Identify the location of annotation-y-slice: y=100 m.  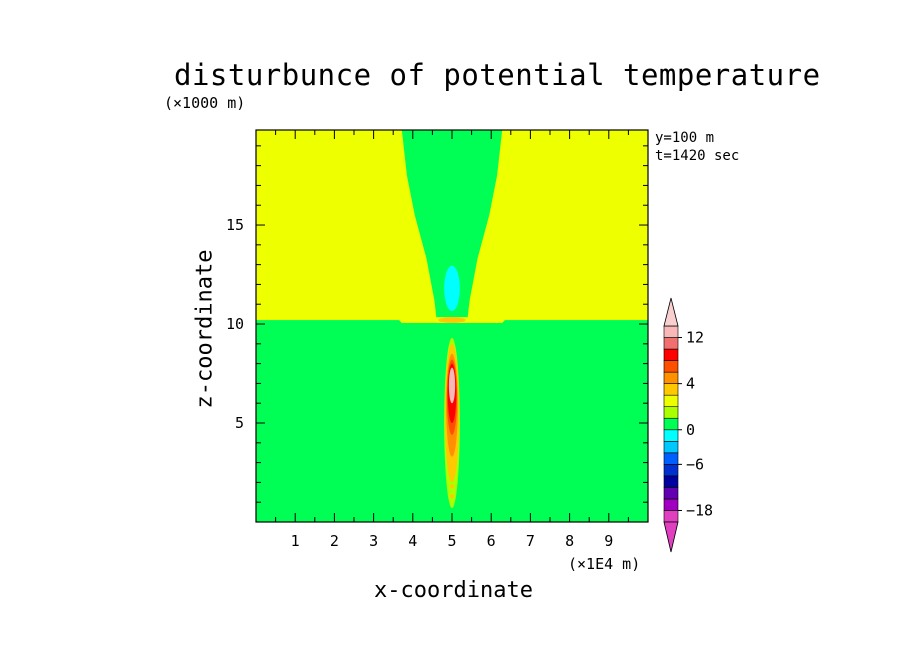
(685, 138).